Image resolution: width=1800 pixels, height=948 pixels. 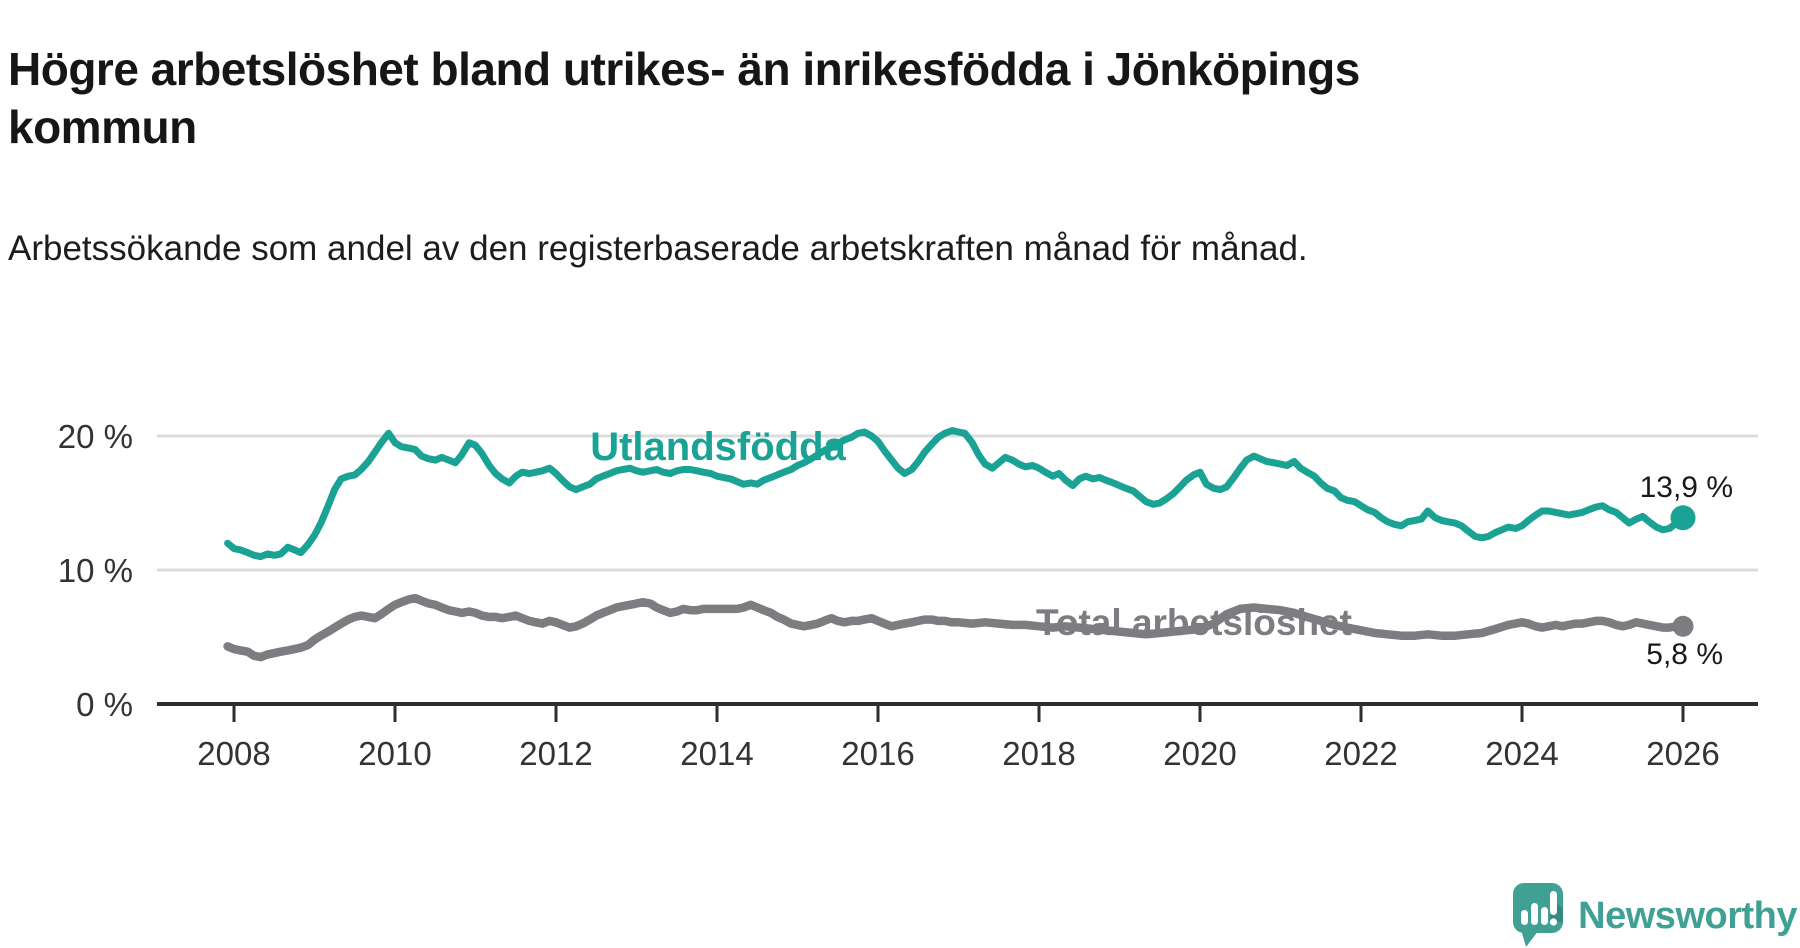 What do you see at coordinates (1038, 753) in the screenshot?
I see `x-tick-label: 2018` at bounding box center [1038, 753].